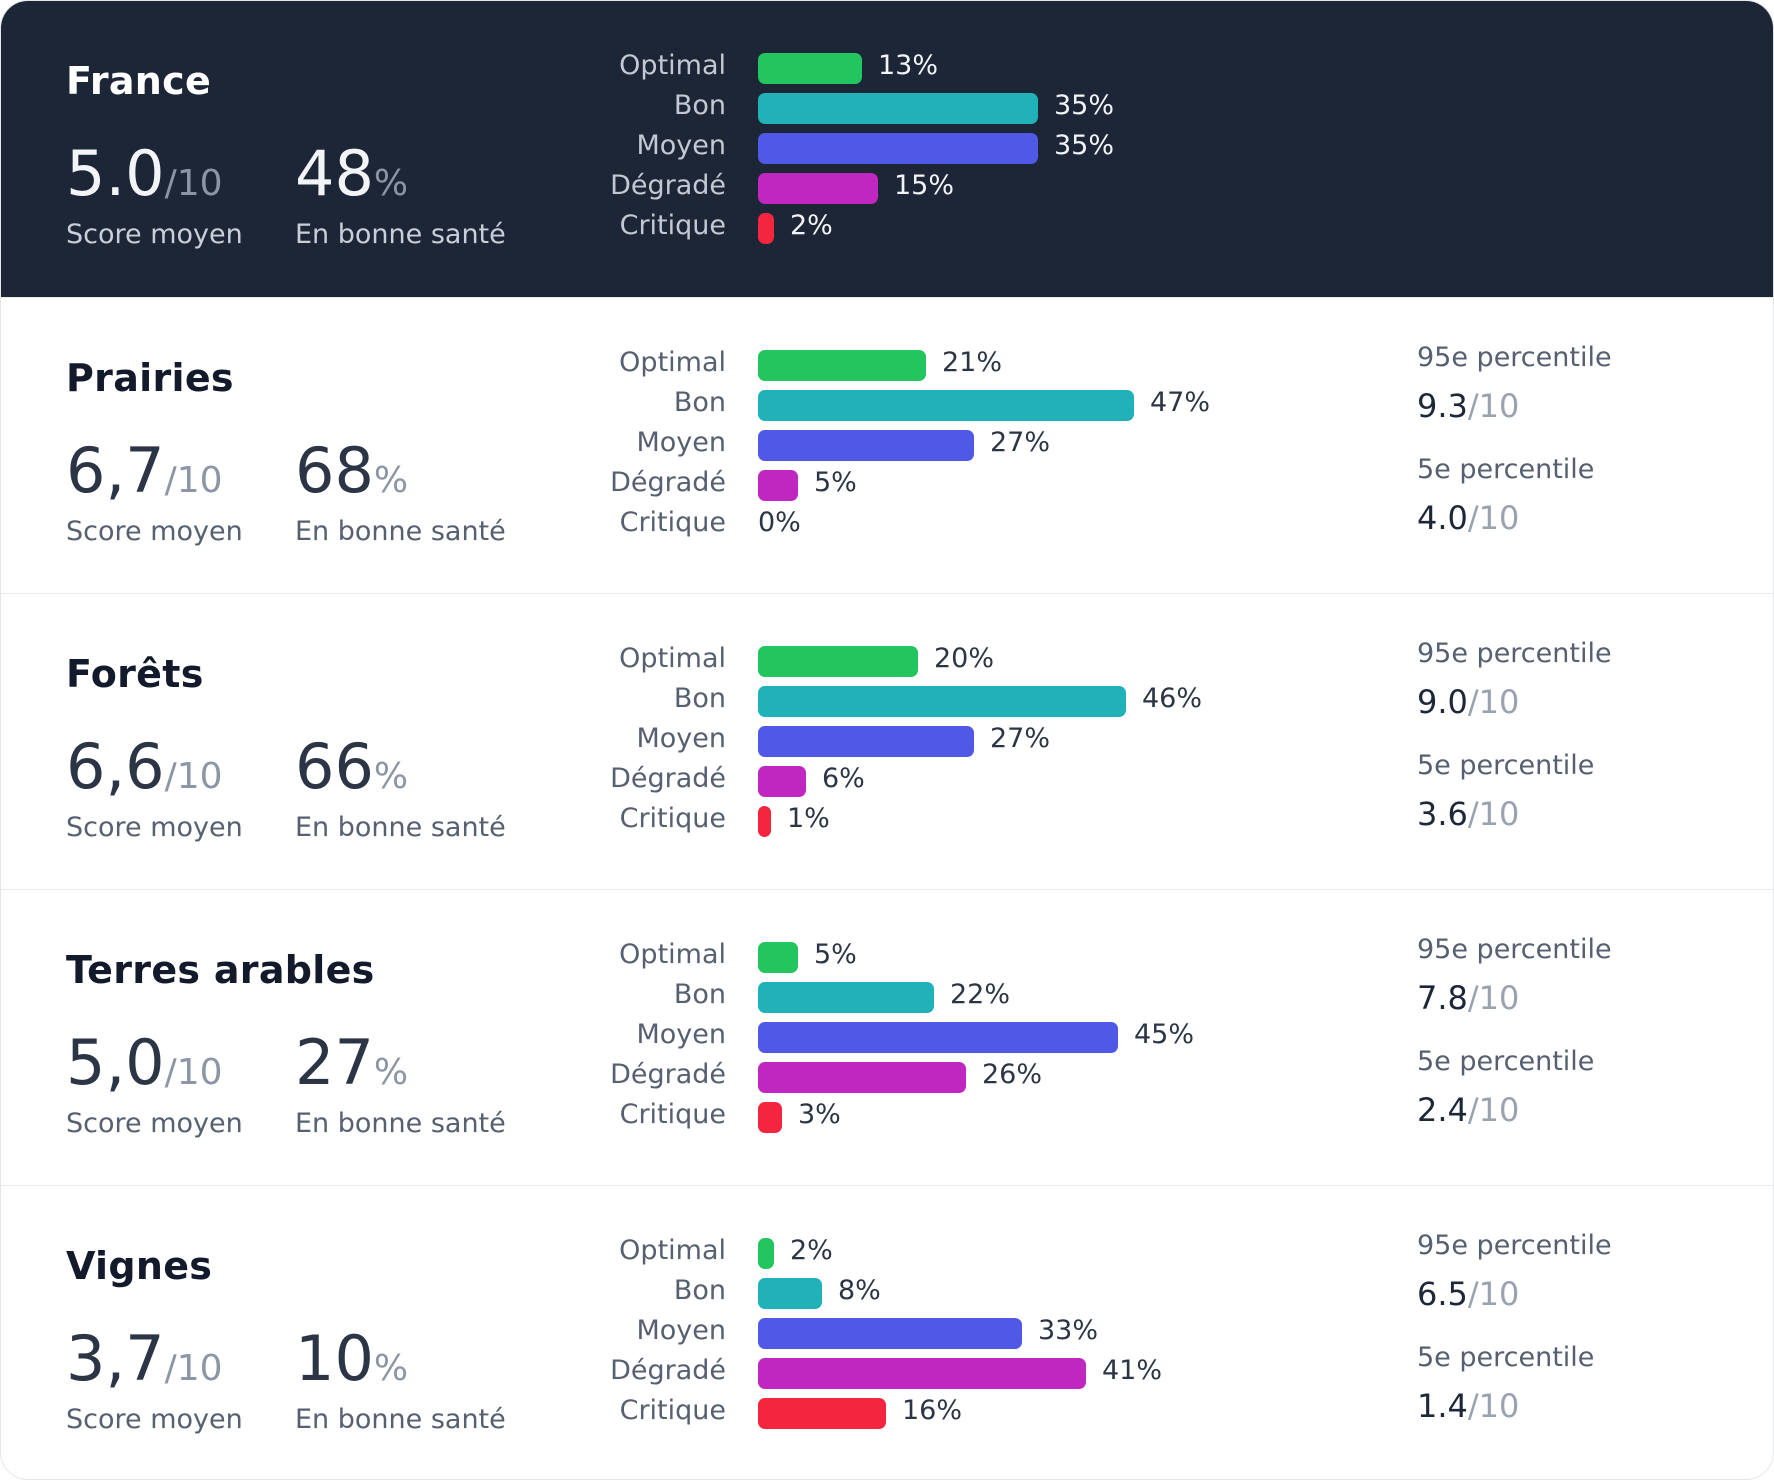 This screenshot has width=1774, height=1480. What do you see at coordinates (972, 362) in the screenshot?
I see `bar-value-label: 21%` at bounding box center [972, 362].